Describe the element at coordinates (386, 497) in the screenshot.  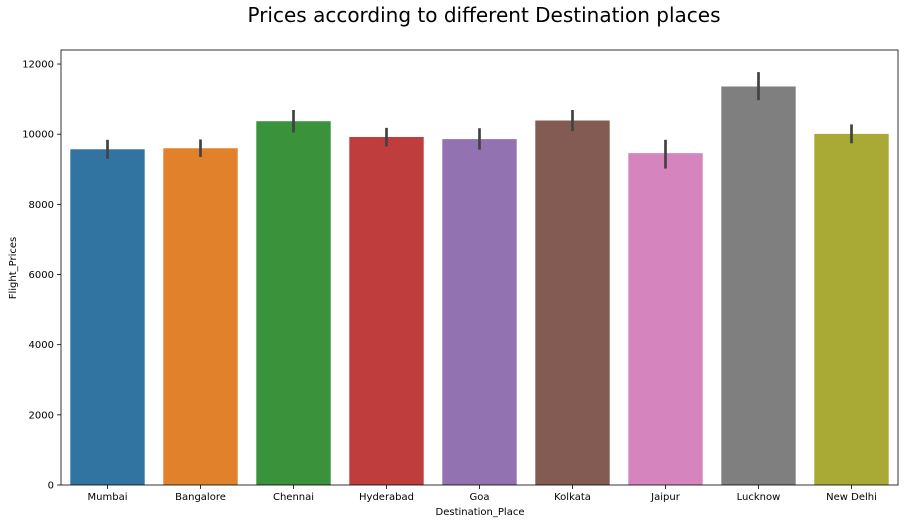
I see `x-tick-label: Hyderabad` at that location.